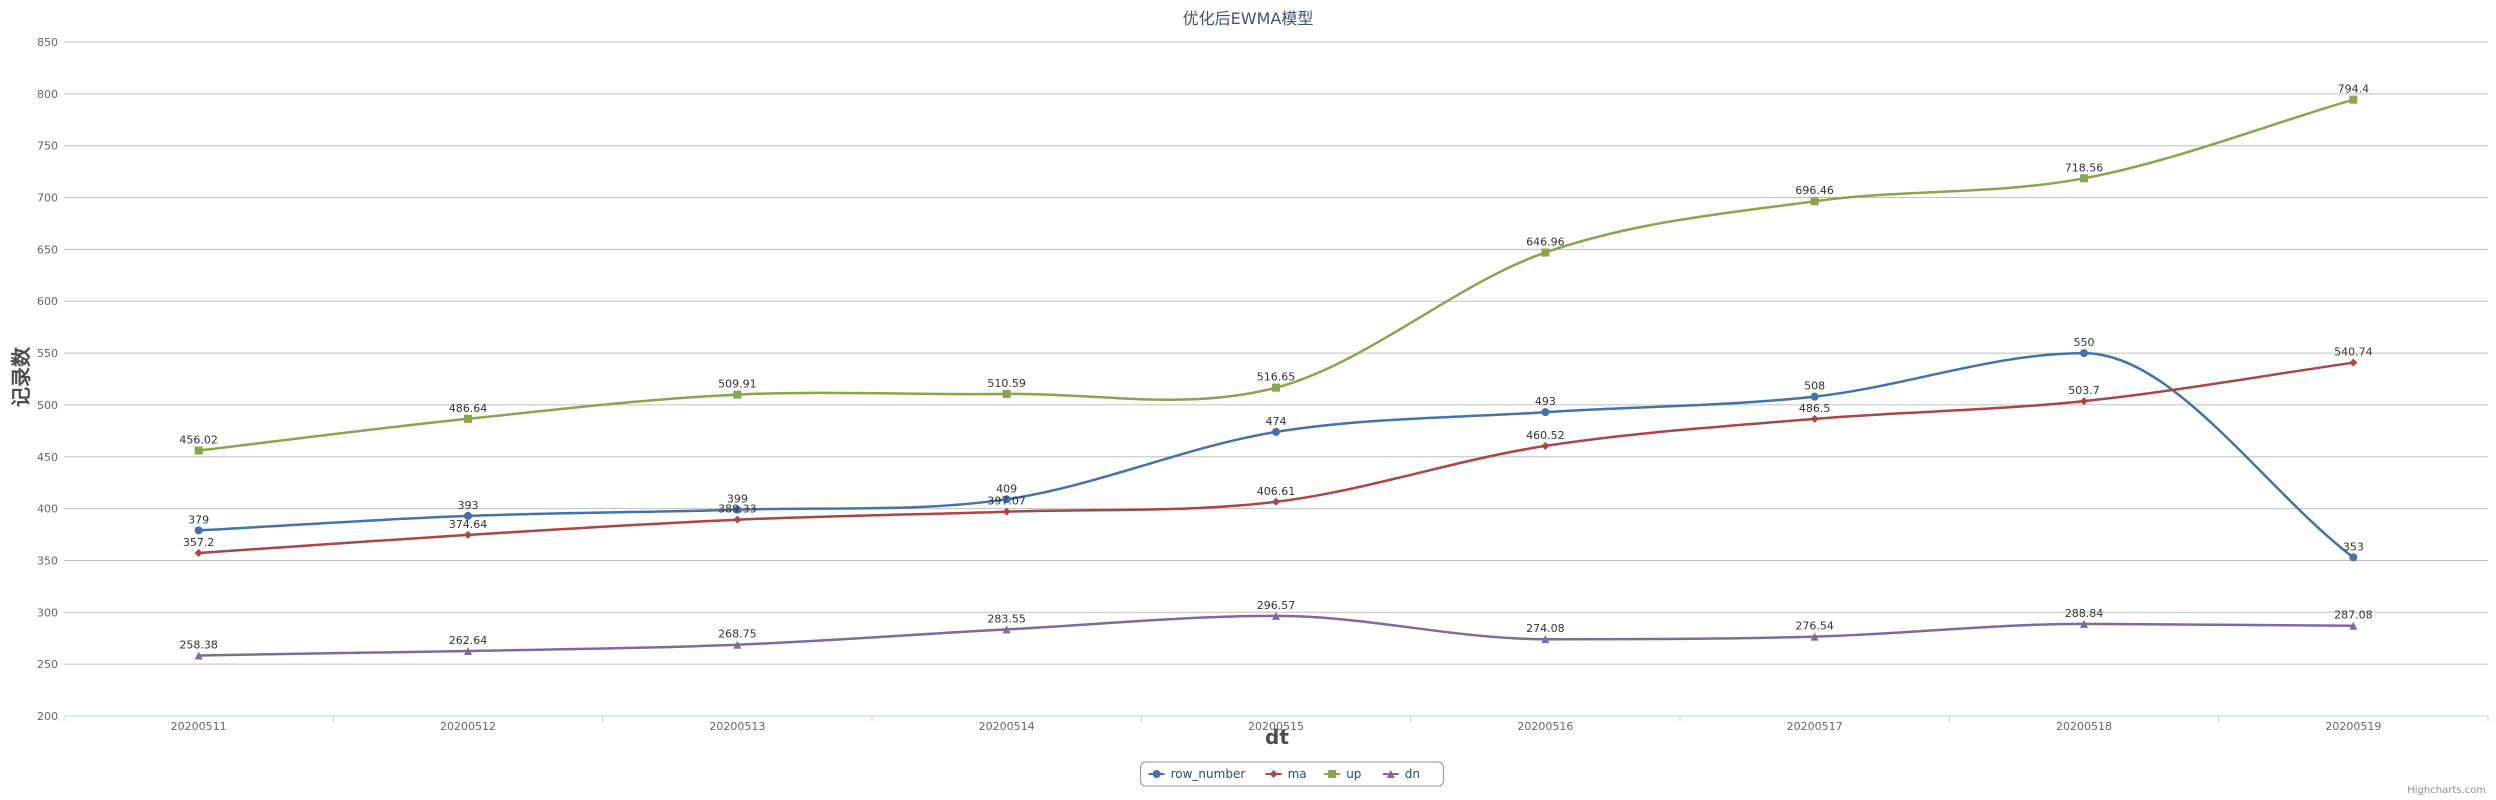 The image size is (2496, 800). What do you see at coordinates (468, 408) in the screenshot?
I see `data-label-up: 486.64` at bounding box center [468, 408].